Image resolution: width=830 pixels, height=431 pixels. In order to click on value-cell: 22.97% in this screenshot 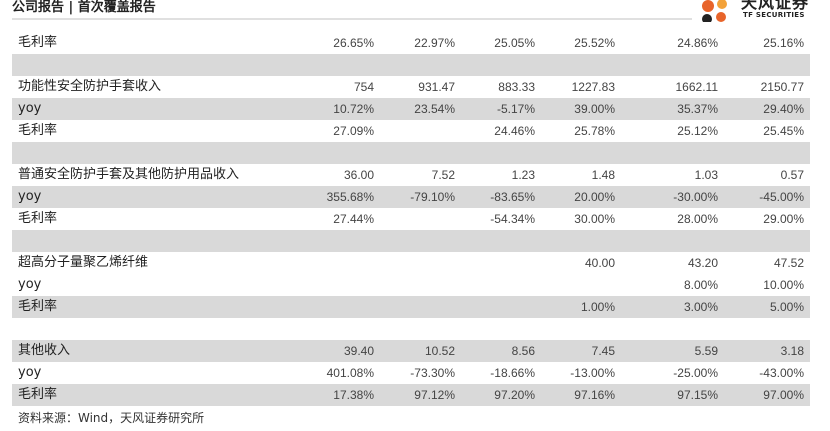, I will do `click(434, 43)`.